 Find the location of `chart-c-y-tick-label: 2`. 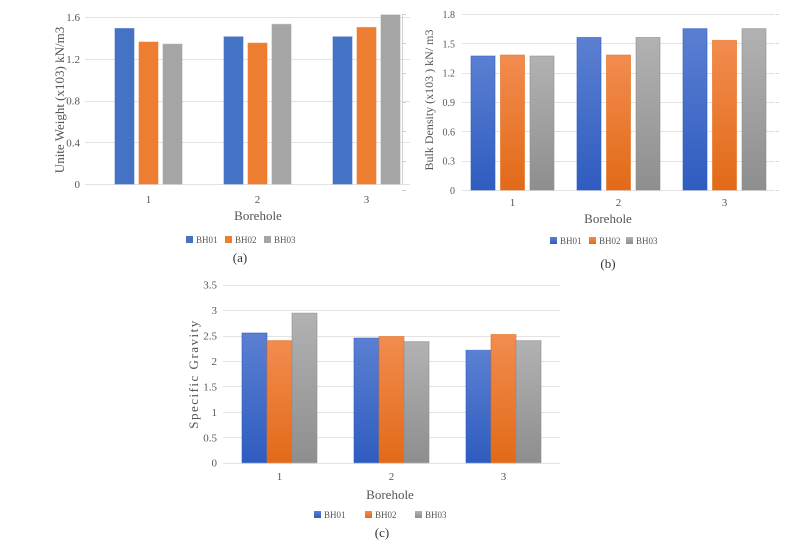

chart-c-y-tick-label: 2 is located at coordinates (215, 362).